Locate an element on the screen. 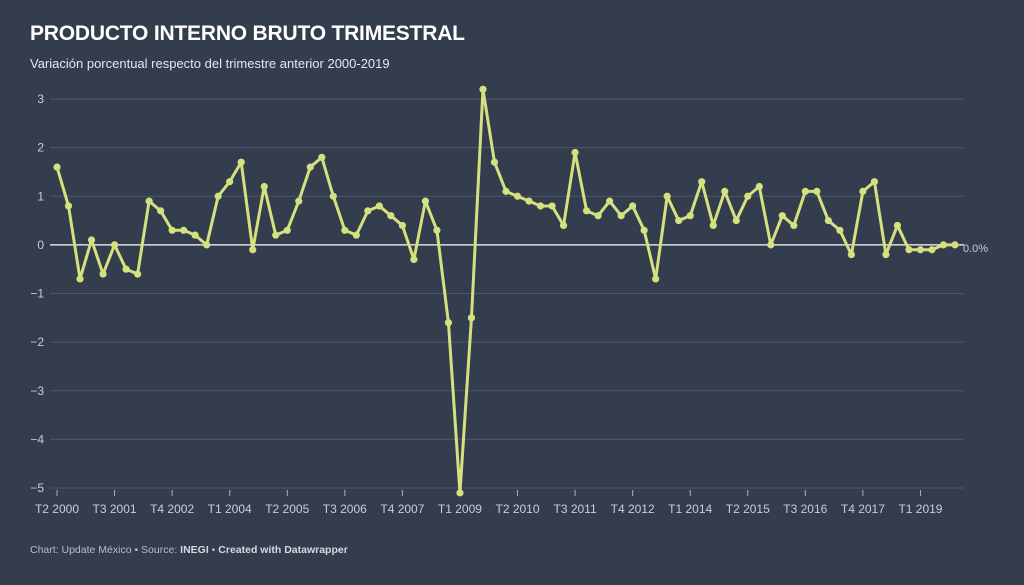 The width and height of the screenshot is (1024, 585). end-label-layer: 0.0% is located at coordinates (975, 249).